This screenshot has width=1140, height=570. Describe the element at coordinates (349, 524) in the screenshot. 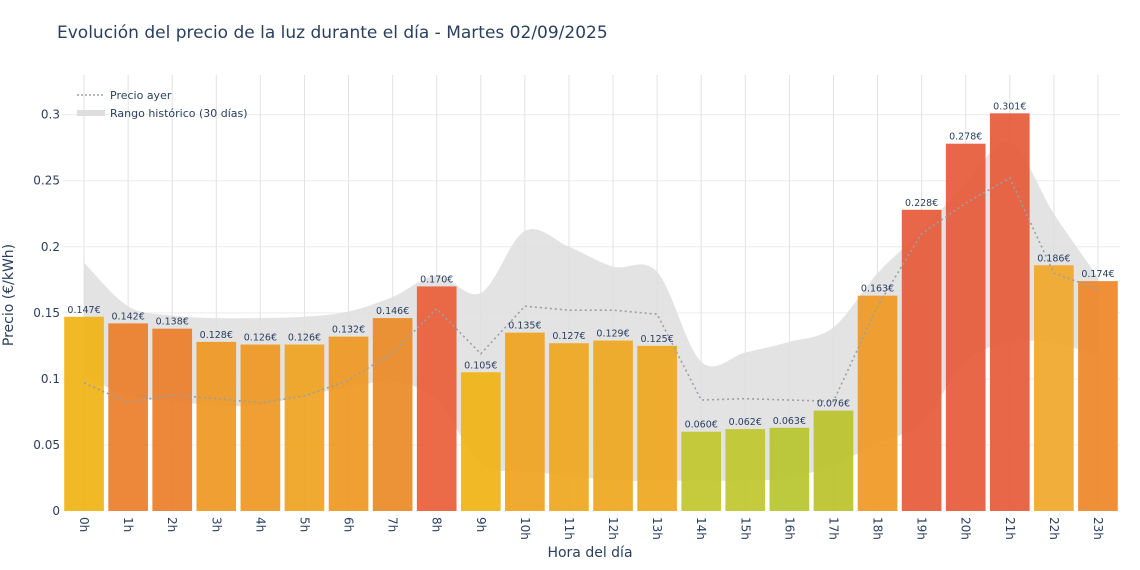

I see `x-tick-label: 6h` at that location.